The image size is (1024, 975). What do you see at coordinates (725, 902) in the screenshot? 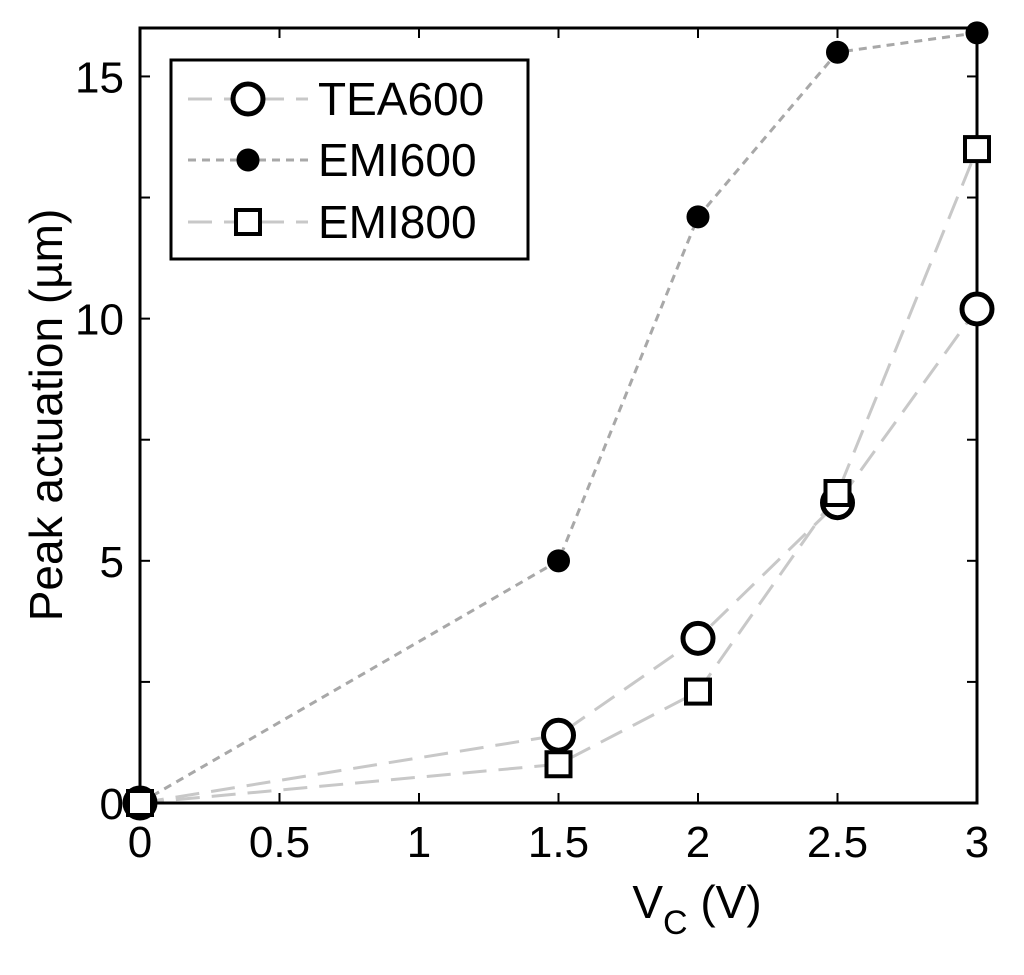
I see `x-axis-title-unit: (V)` at bounding box center [725, 902].